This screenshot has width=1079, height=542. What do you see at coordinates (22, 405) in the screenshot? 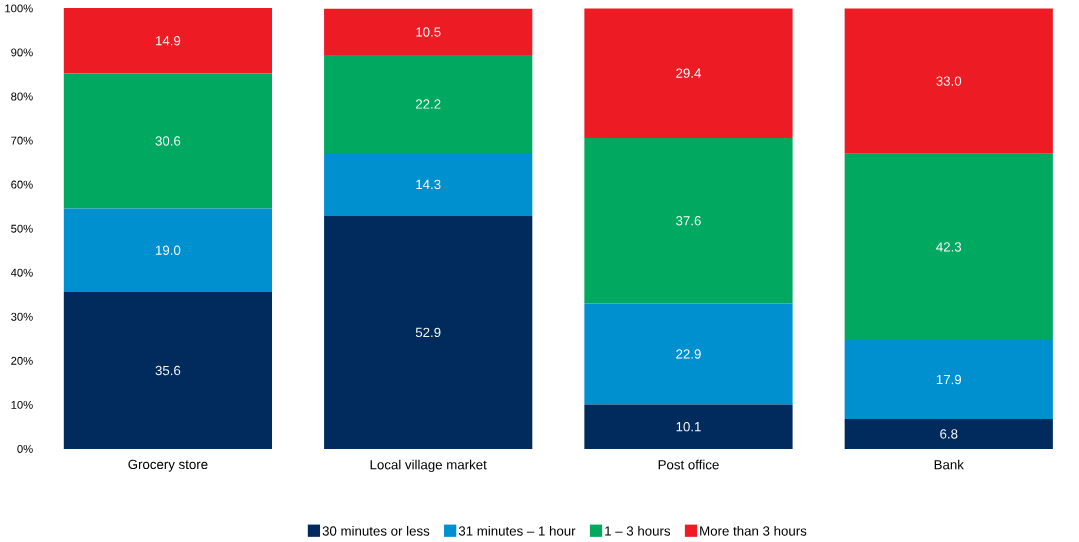
I see `y-tick-label: 10%` at bounding box center [22, 405].